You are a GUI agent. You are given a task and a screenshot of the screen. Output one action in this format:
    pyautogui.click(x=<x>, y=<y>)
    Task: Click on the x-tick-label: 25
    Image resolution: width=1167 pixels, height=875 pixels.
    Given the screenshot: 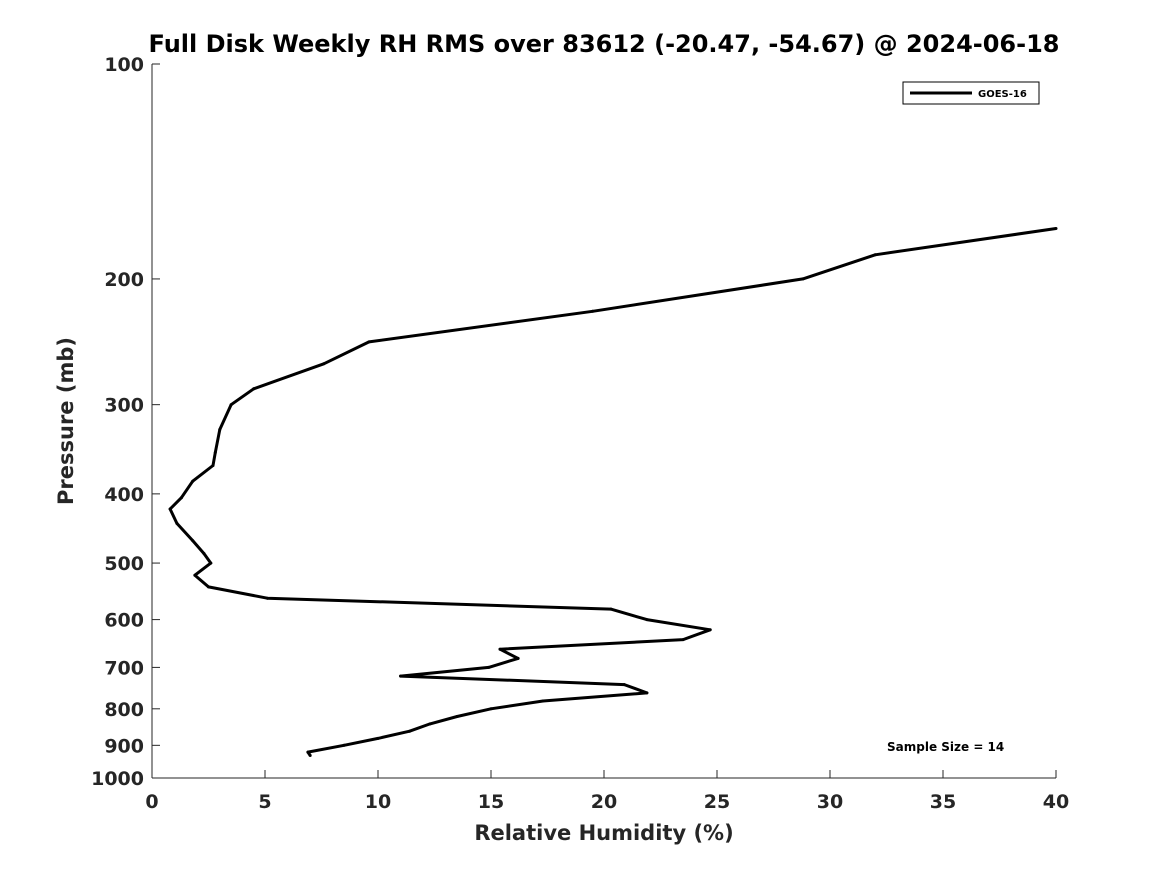 What is the action you would take?
    pyautogui.click(x=717, y=802)
    